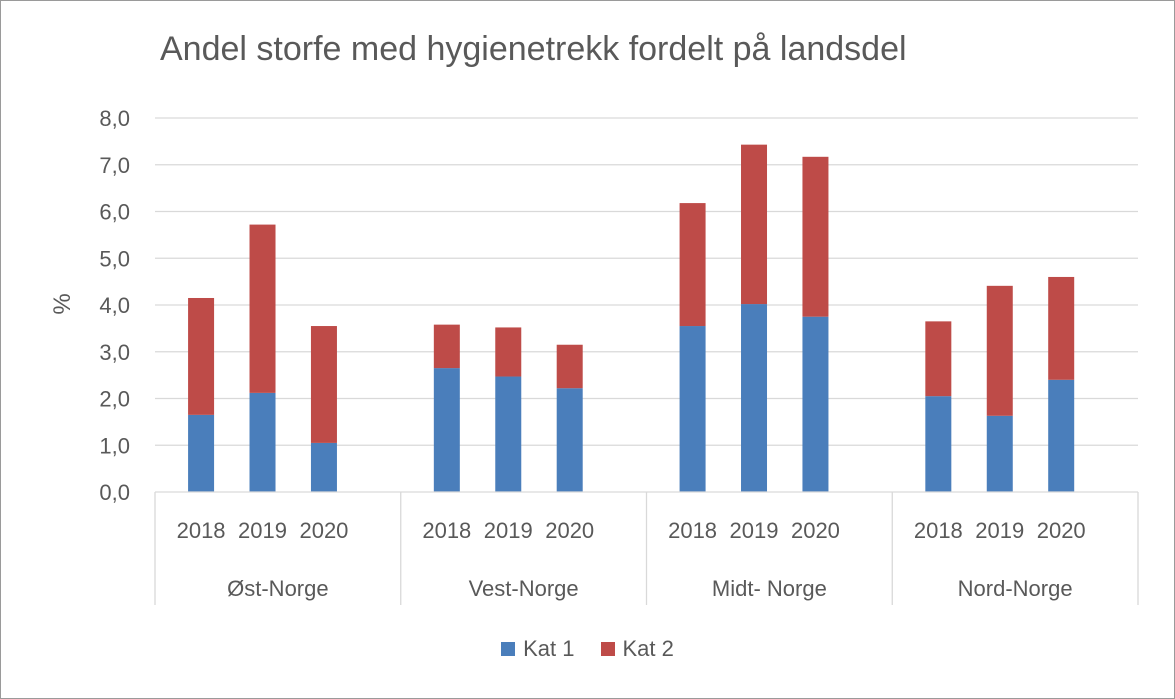 The height and width of the screenshot is (699, 1175). What do you see at coordinates (114, 305) in the screenshot?
I see `y-tick-label: 4,0` at bounding box center [114, 305].